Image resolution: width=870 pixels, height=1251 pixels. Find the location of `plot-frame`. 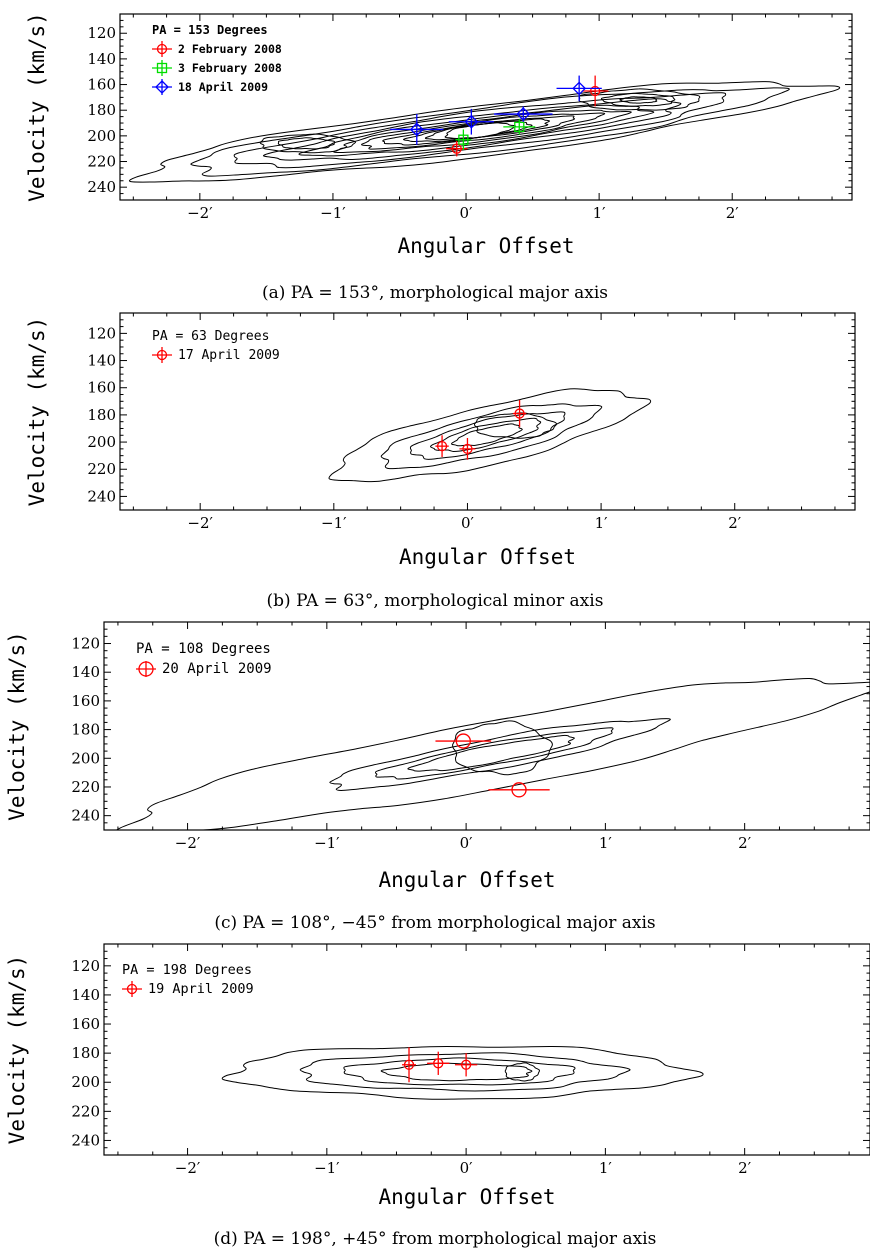

plot-frame is located at coordinates (486, 107).